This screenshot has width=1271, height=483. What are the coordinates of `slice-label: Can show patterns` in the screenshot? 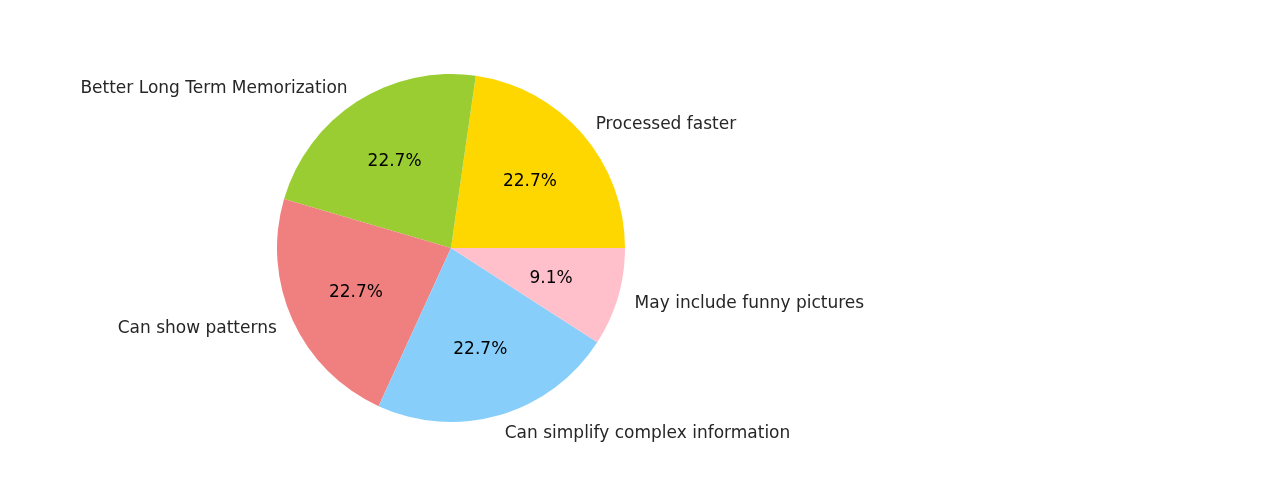 It's located at (197, 327).